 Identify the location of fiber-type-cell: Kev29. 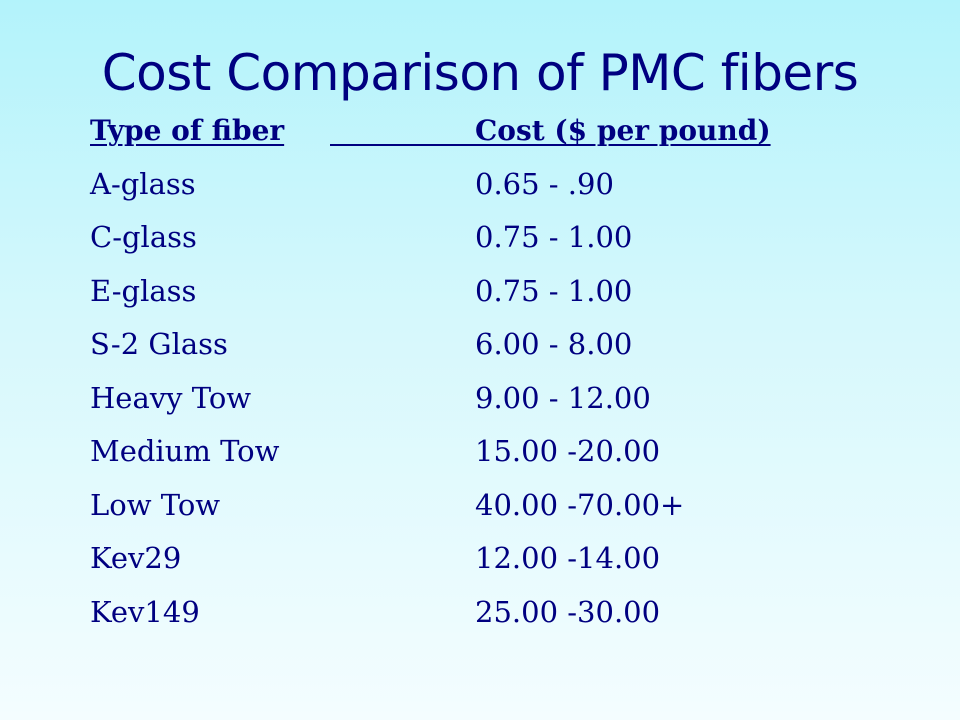
(136, 558).